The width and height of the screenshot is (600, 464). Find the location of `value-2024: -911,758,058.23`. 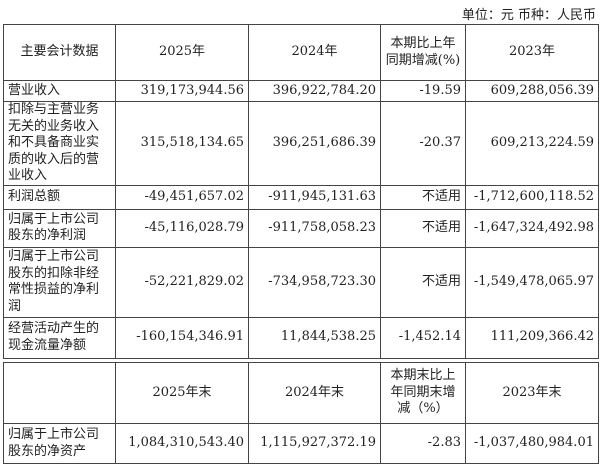

value-2024: -911,758,058.23 is located at coordinates (314, 228).